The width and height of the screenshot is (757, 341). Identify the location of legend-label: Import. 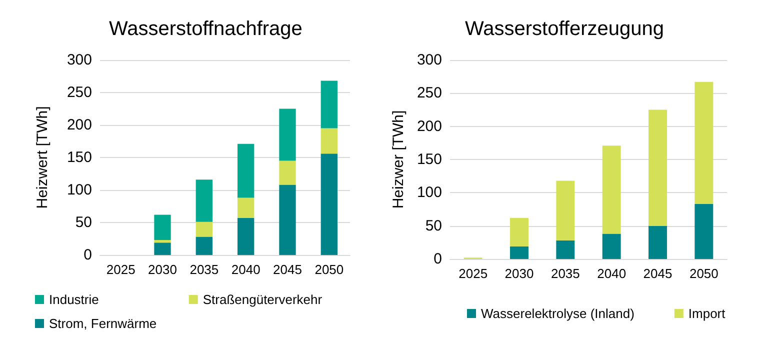
(707, 313).